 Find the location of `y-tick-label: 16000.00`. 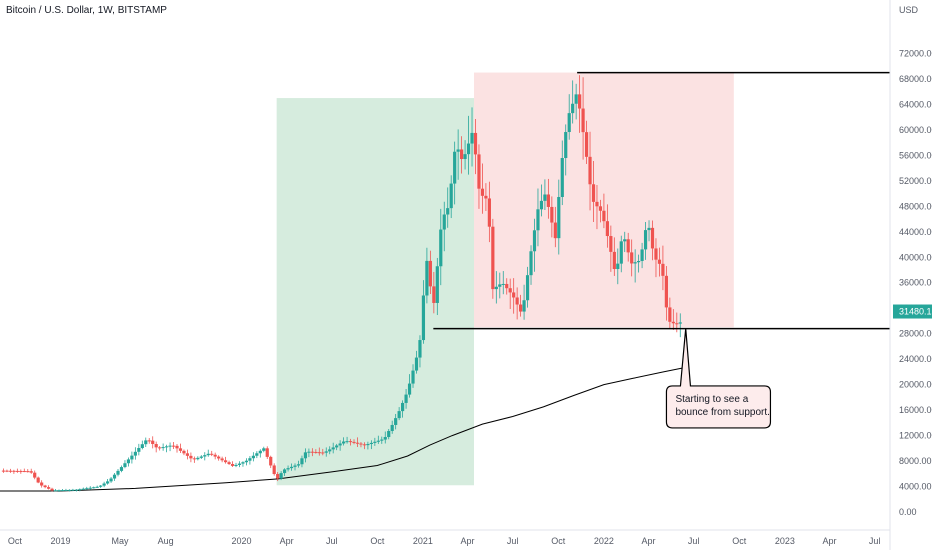

y-tick-label: 16000.00 is located at coordinates (915, 410).